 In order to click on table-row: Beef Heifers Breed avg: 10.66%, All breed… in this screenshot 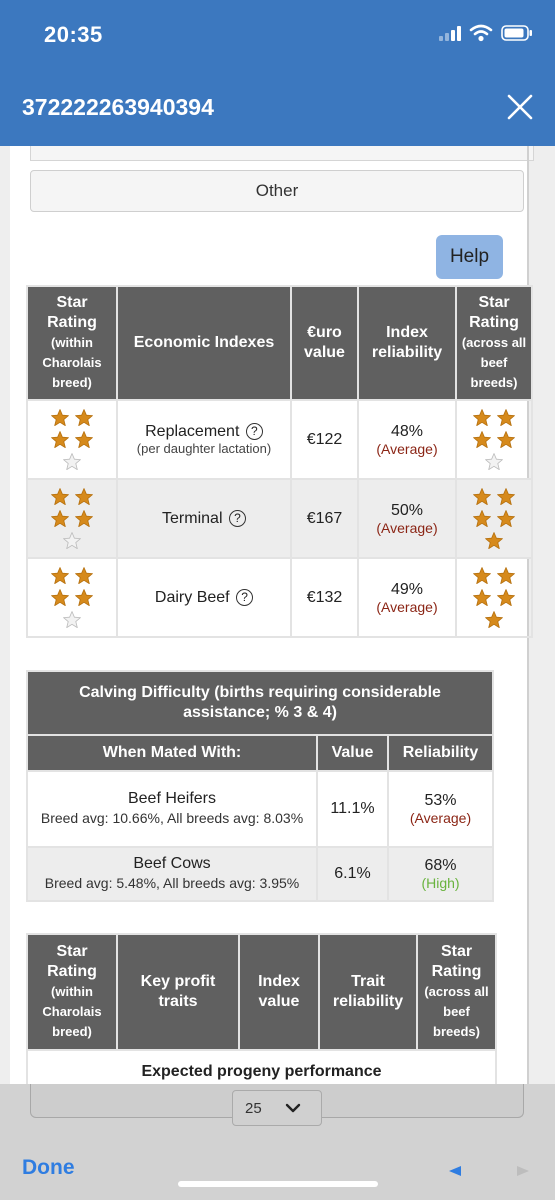, I will do `click(260, 809)`.